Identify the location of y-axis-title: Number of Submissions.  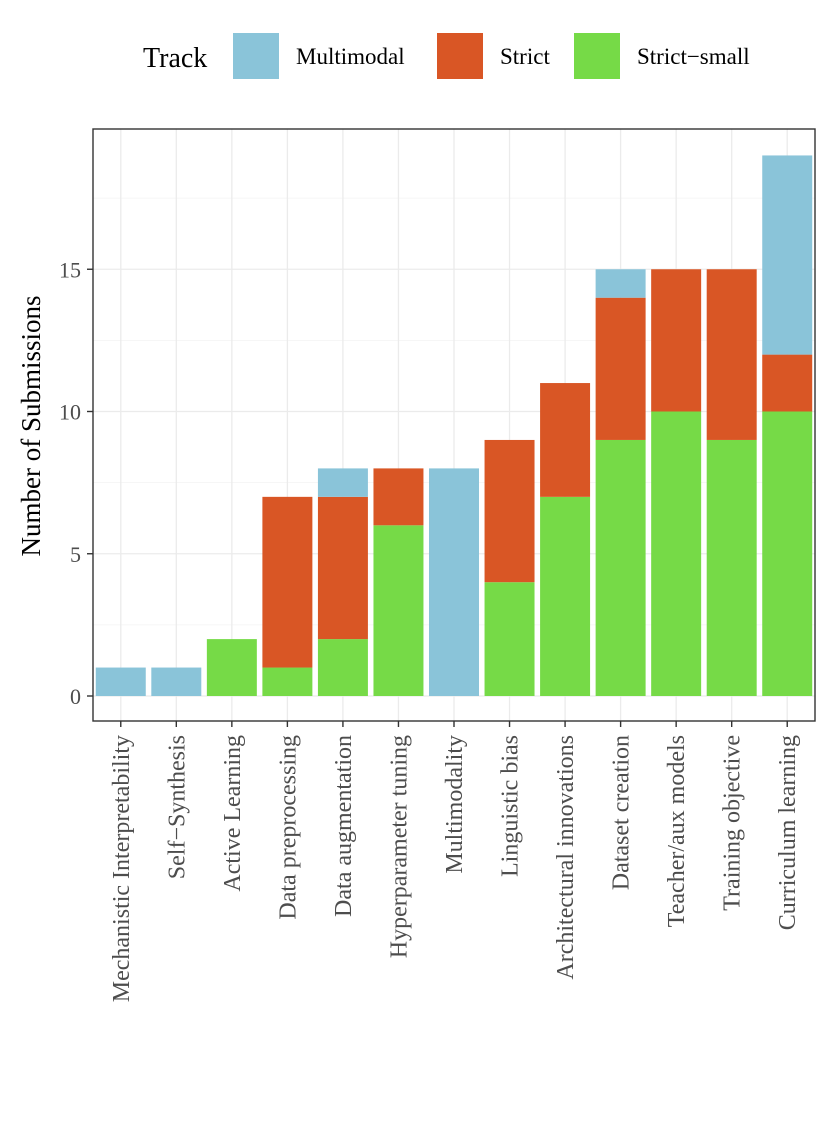
(31, 425).